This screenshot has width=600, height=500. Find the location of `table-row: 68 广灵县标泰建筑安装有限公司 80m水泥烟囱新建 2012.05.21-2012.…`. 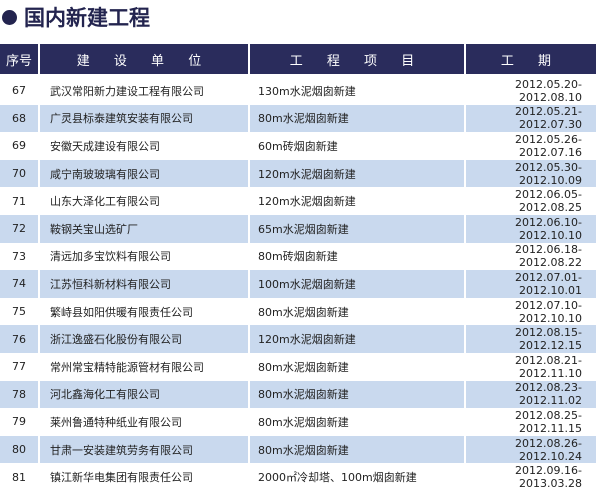

table-row: 68 广灵县标泰建筑安装有限公司 80m水泥烟囱新建 2012.05.21-2012.… is located at coordinates (298, 118).